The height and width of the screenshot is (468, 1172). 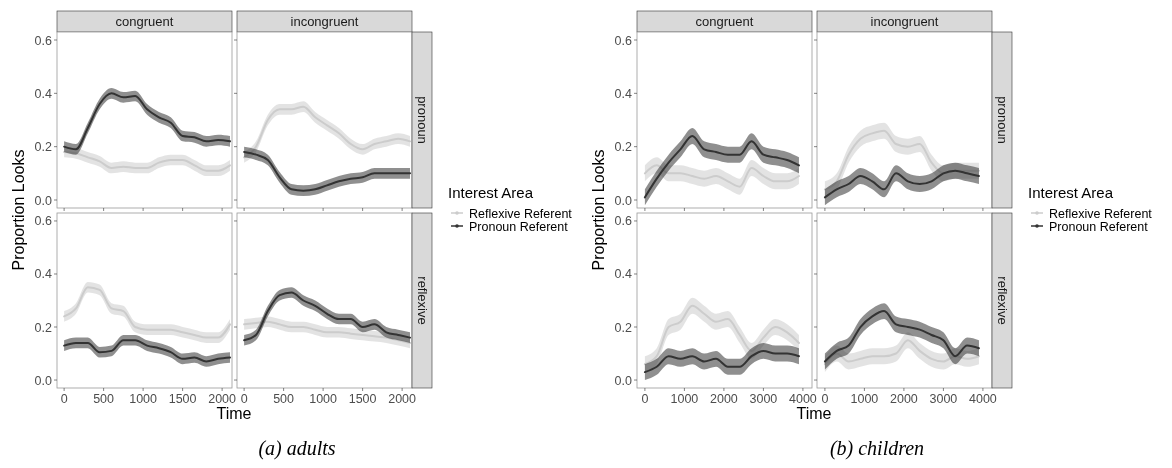 What do you see at coordinates (877, 448) in the screenshot?
I see `text: (b) children` at bounding box center [877, 448].